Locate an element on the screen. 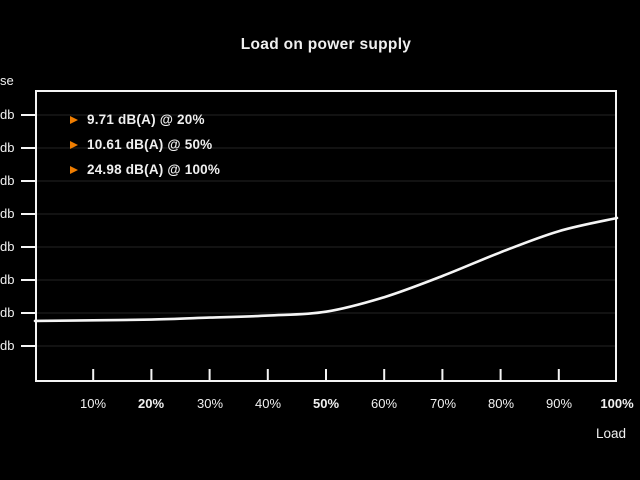 This screenshot has height=480, width=640. x-tick-label: 20% is located at coordinates (151, 403).